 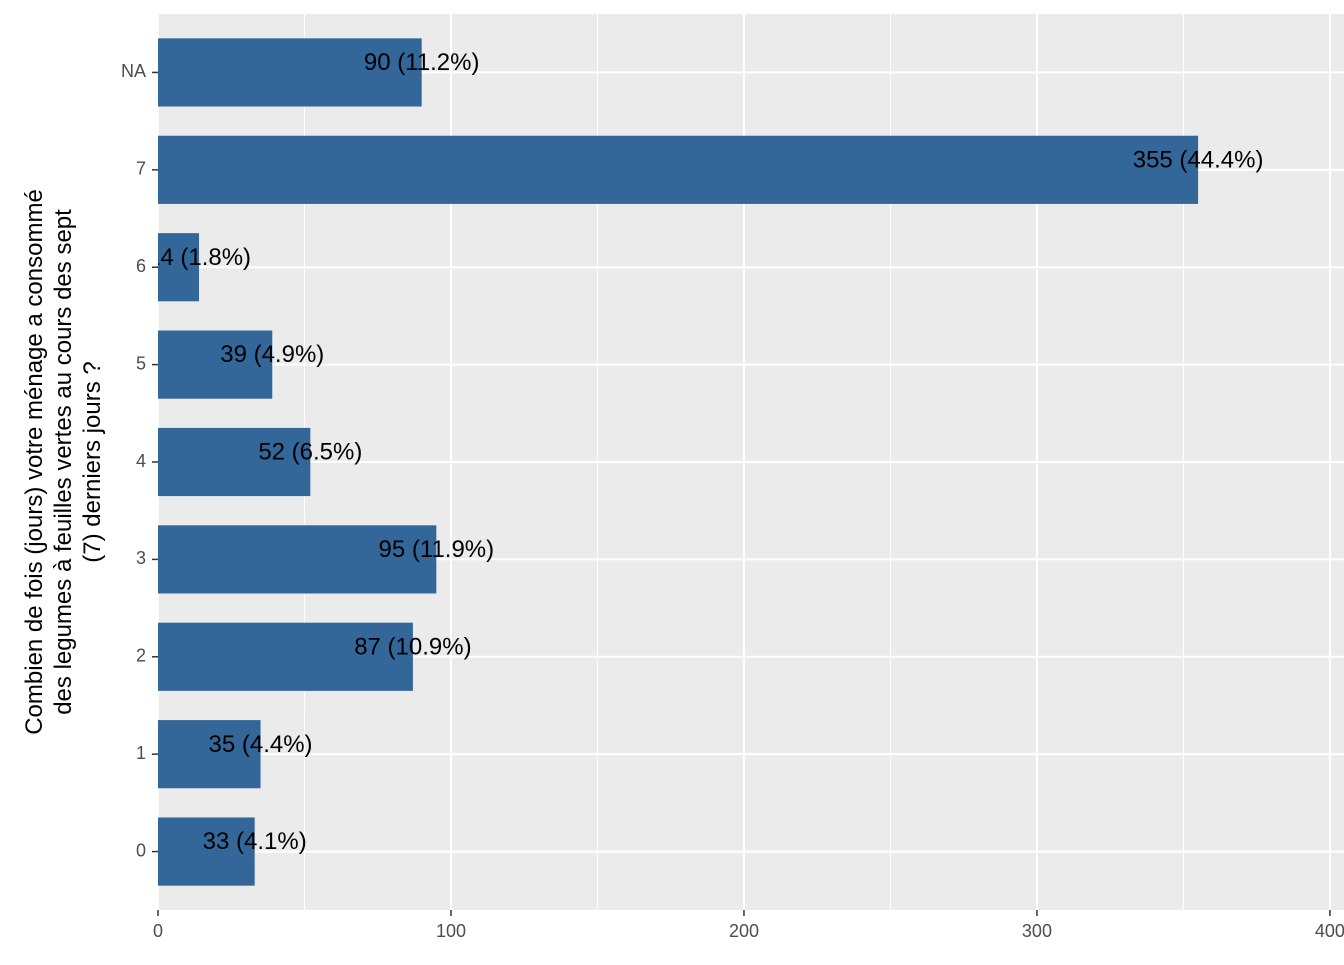 I want to click on value-label: 90 (11.2%), so click(x=422, y=62).